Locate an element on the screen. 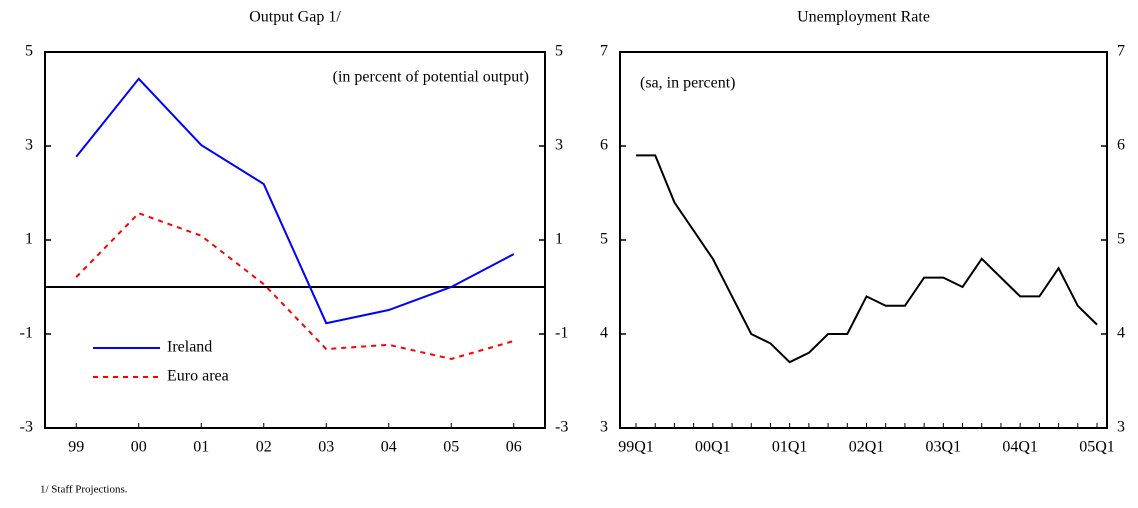 The height and width of the screenshot is (508, 1138). y2-tick-label: 7 is located at coordinates (1121, 51).